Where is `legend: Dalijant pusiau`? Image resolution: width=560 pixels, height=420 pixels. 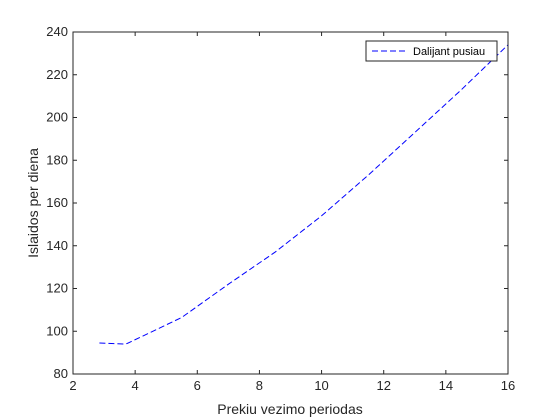 legend: Dalijant pusiau is located at coordinates (431, 51).